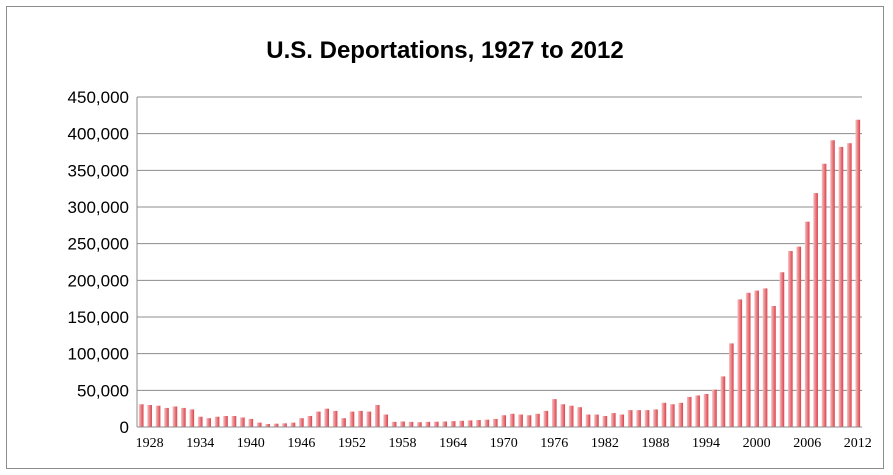 The width and height of the screenshot is (893, 475). What do you see at coordinates (790, 339) in the screenshot?
I see `bar-2004` at bounding box center [790, 339].